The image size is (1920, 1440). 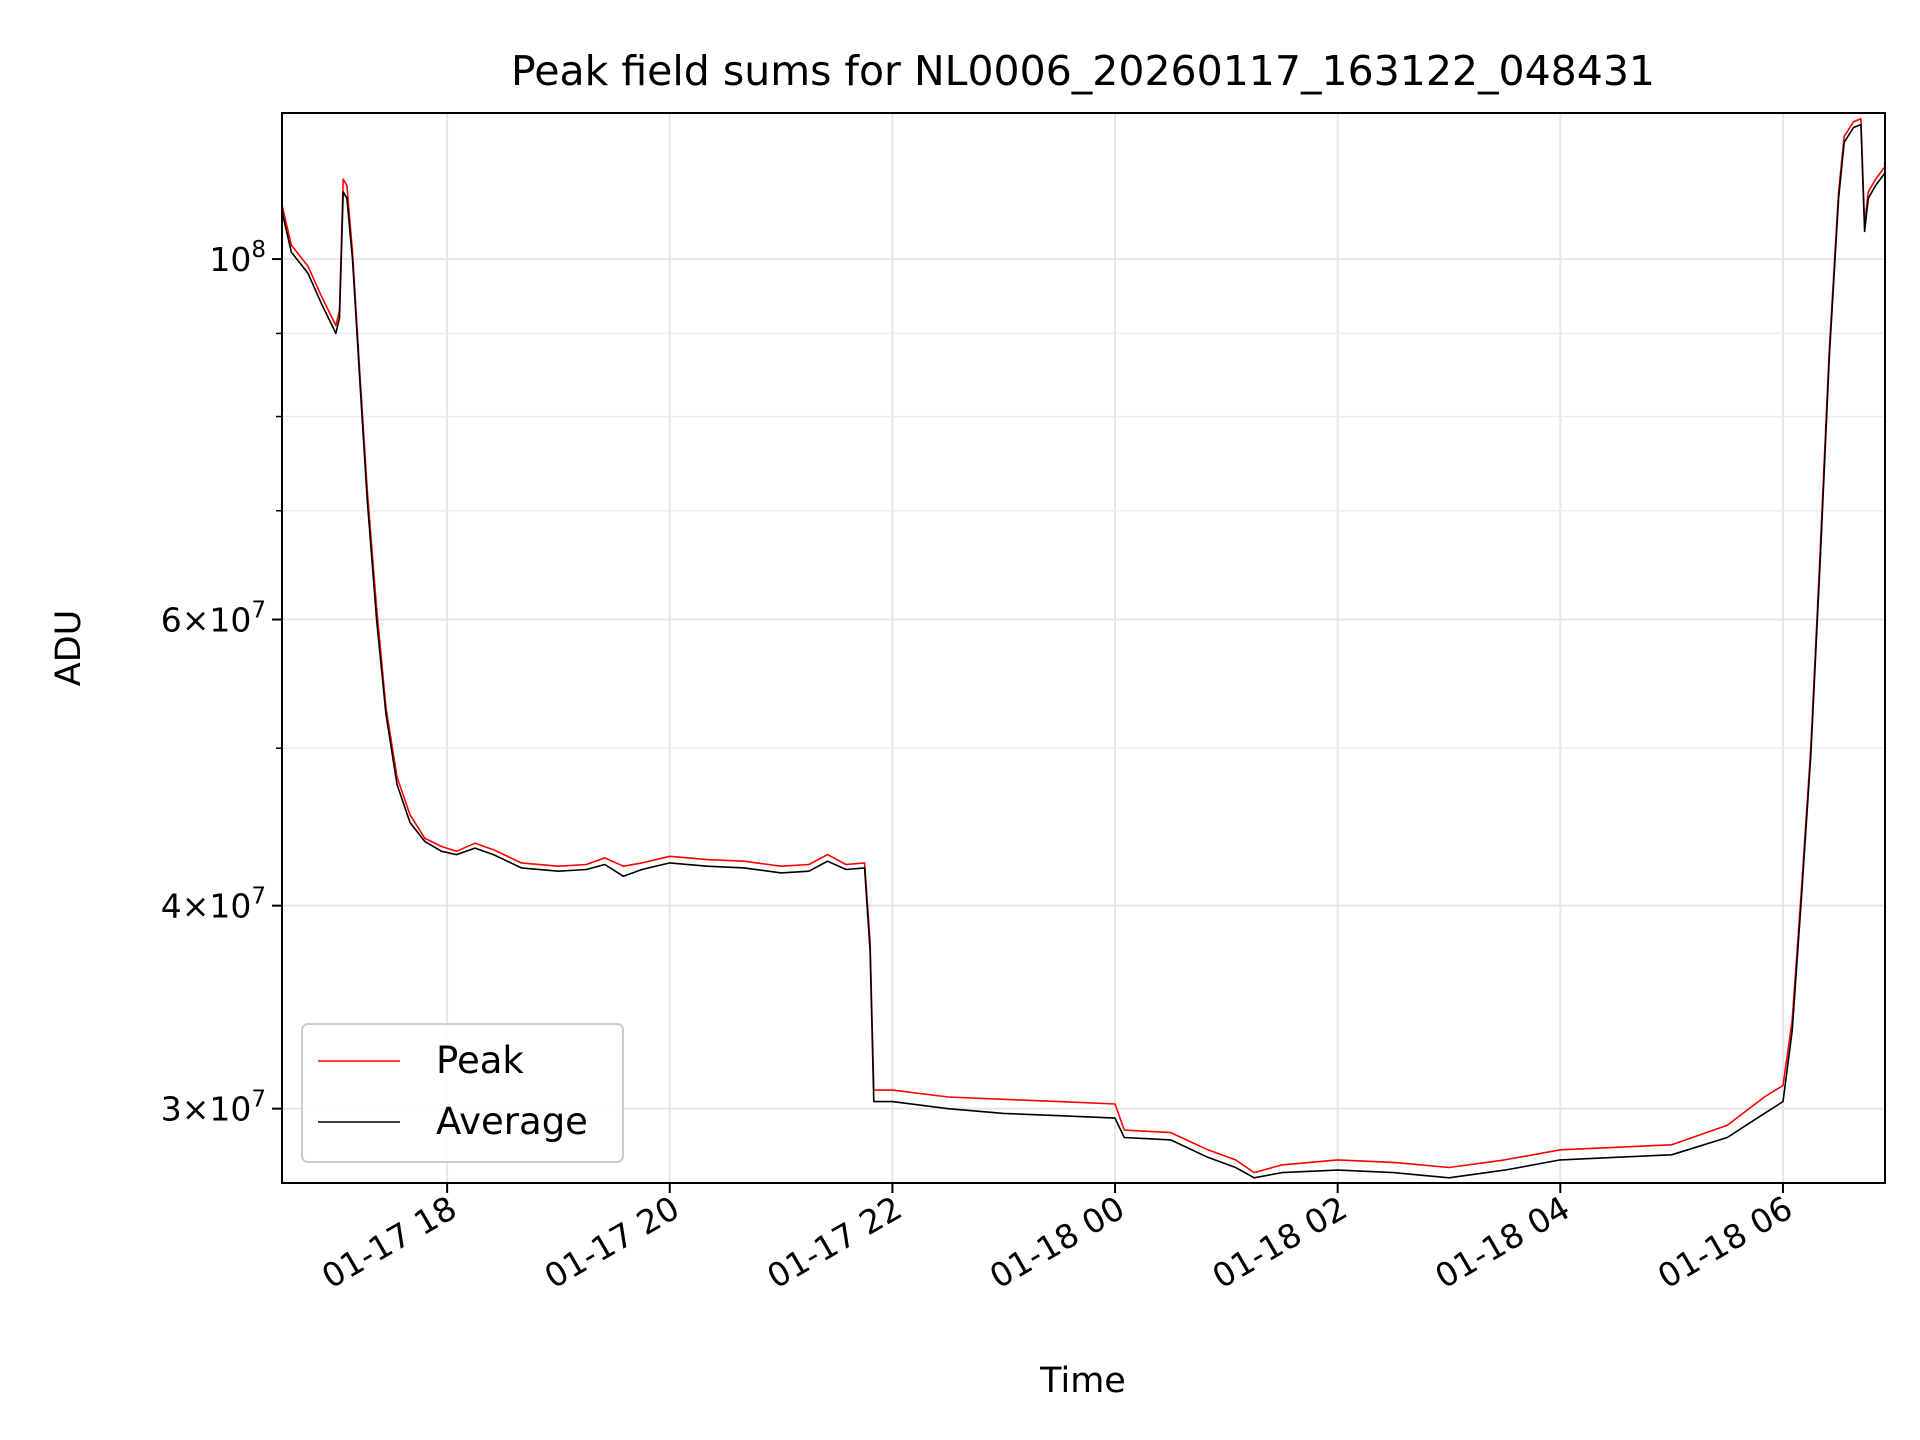 What do you see at coordinates (213, 619) in the screenshot?
I see `y-tick-label: 6×107` at bounding box center [213, 619].